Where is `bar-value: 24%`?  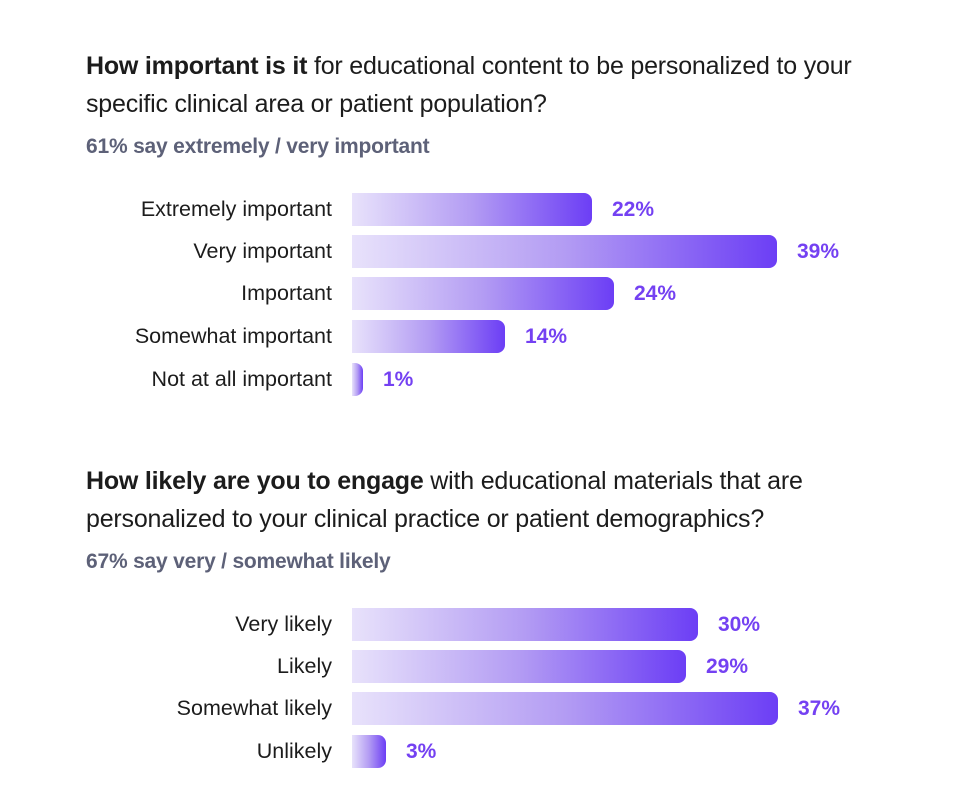
bar-value: 24% is located at coordinates (655, 293).